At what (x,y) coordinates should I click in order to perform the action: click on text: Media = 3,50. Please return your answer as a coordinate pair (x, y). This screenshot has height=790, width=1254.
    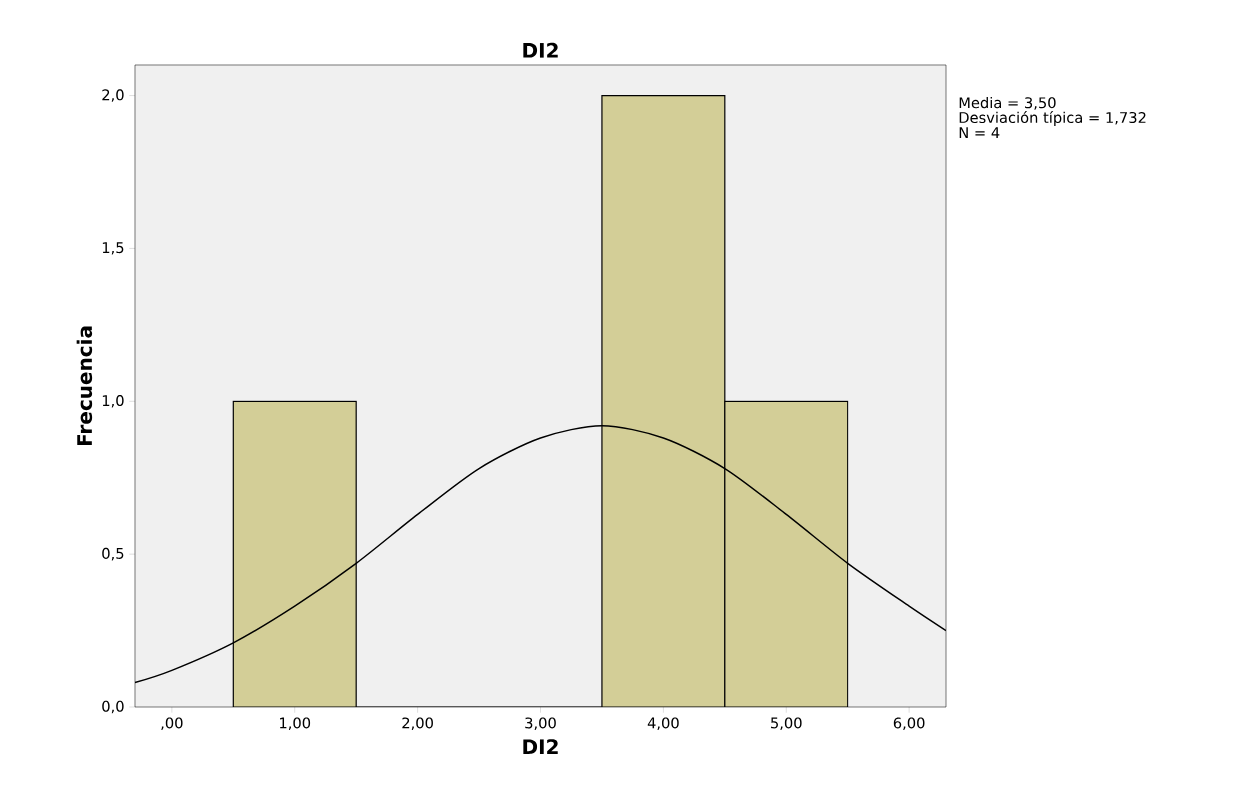
    Looking at the image, I should click on (1007, 103).